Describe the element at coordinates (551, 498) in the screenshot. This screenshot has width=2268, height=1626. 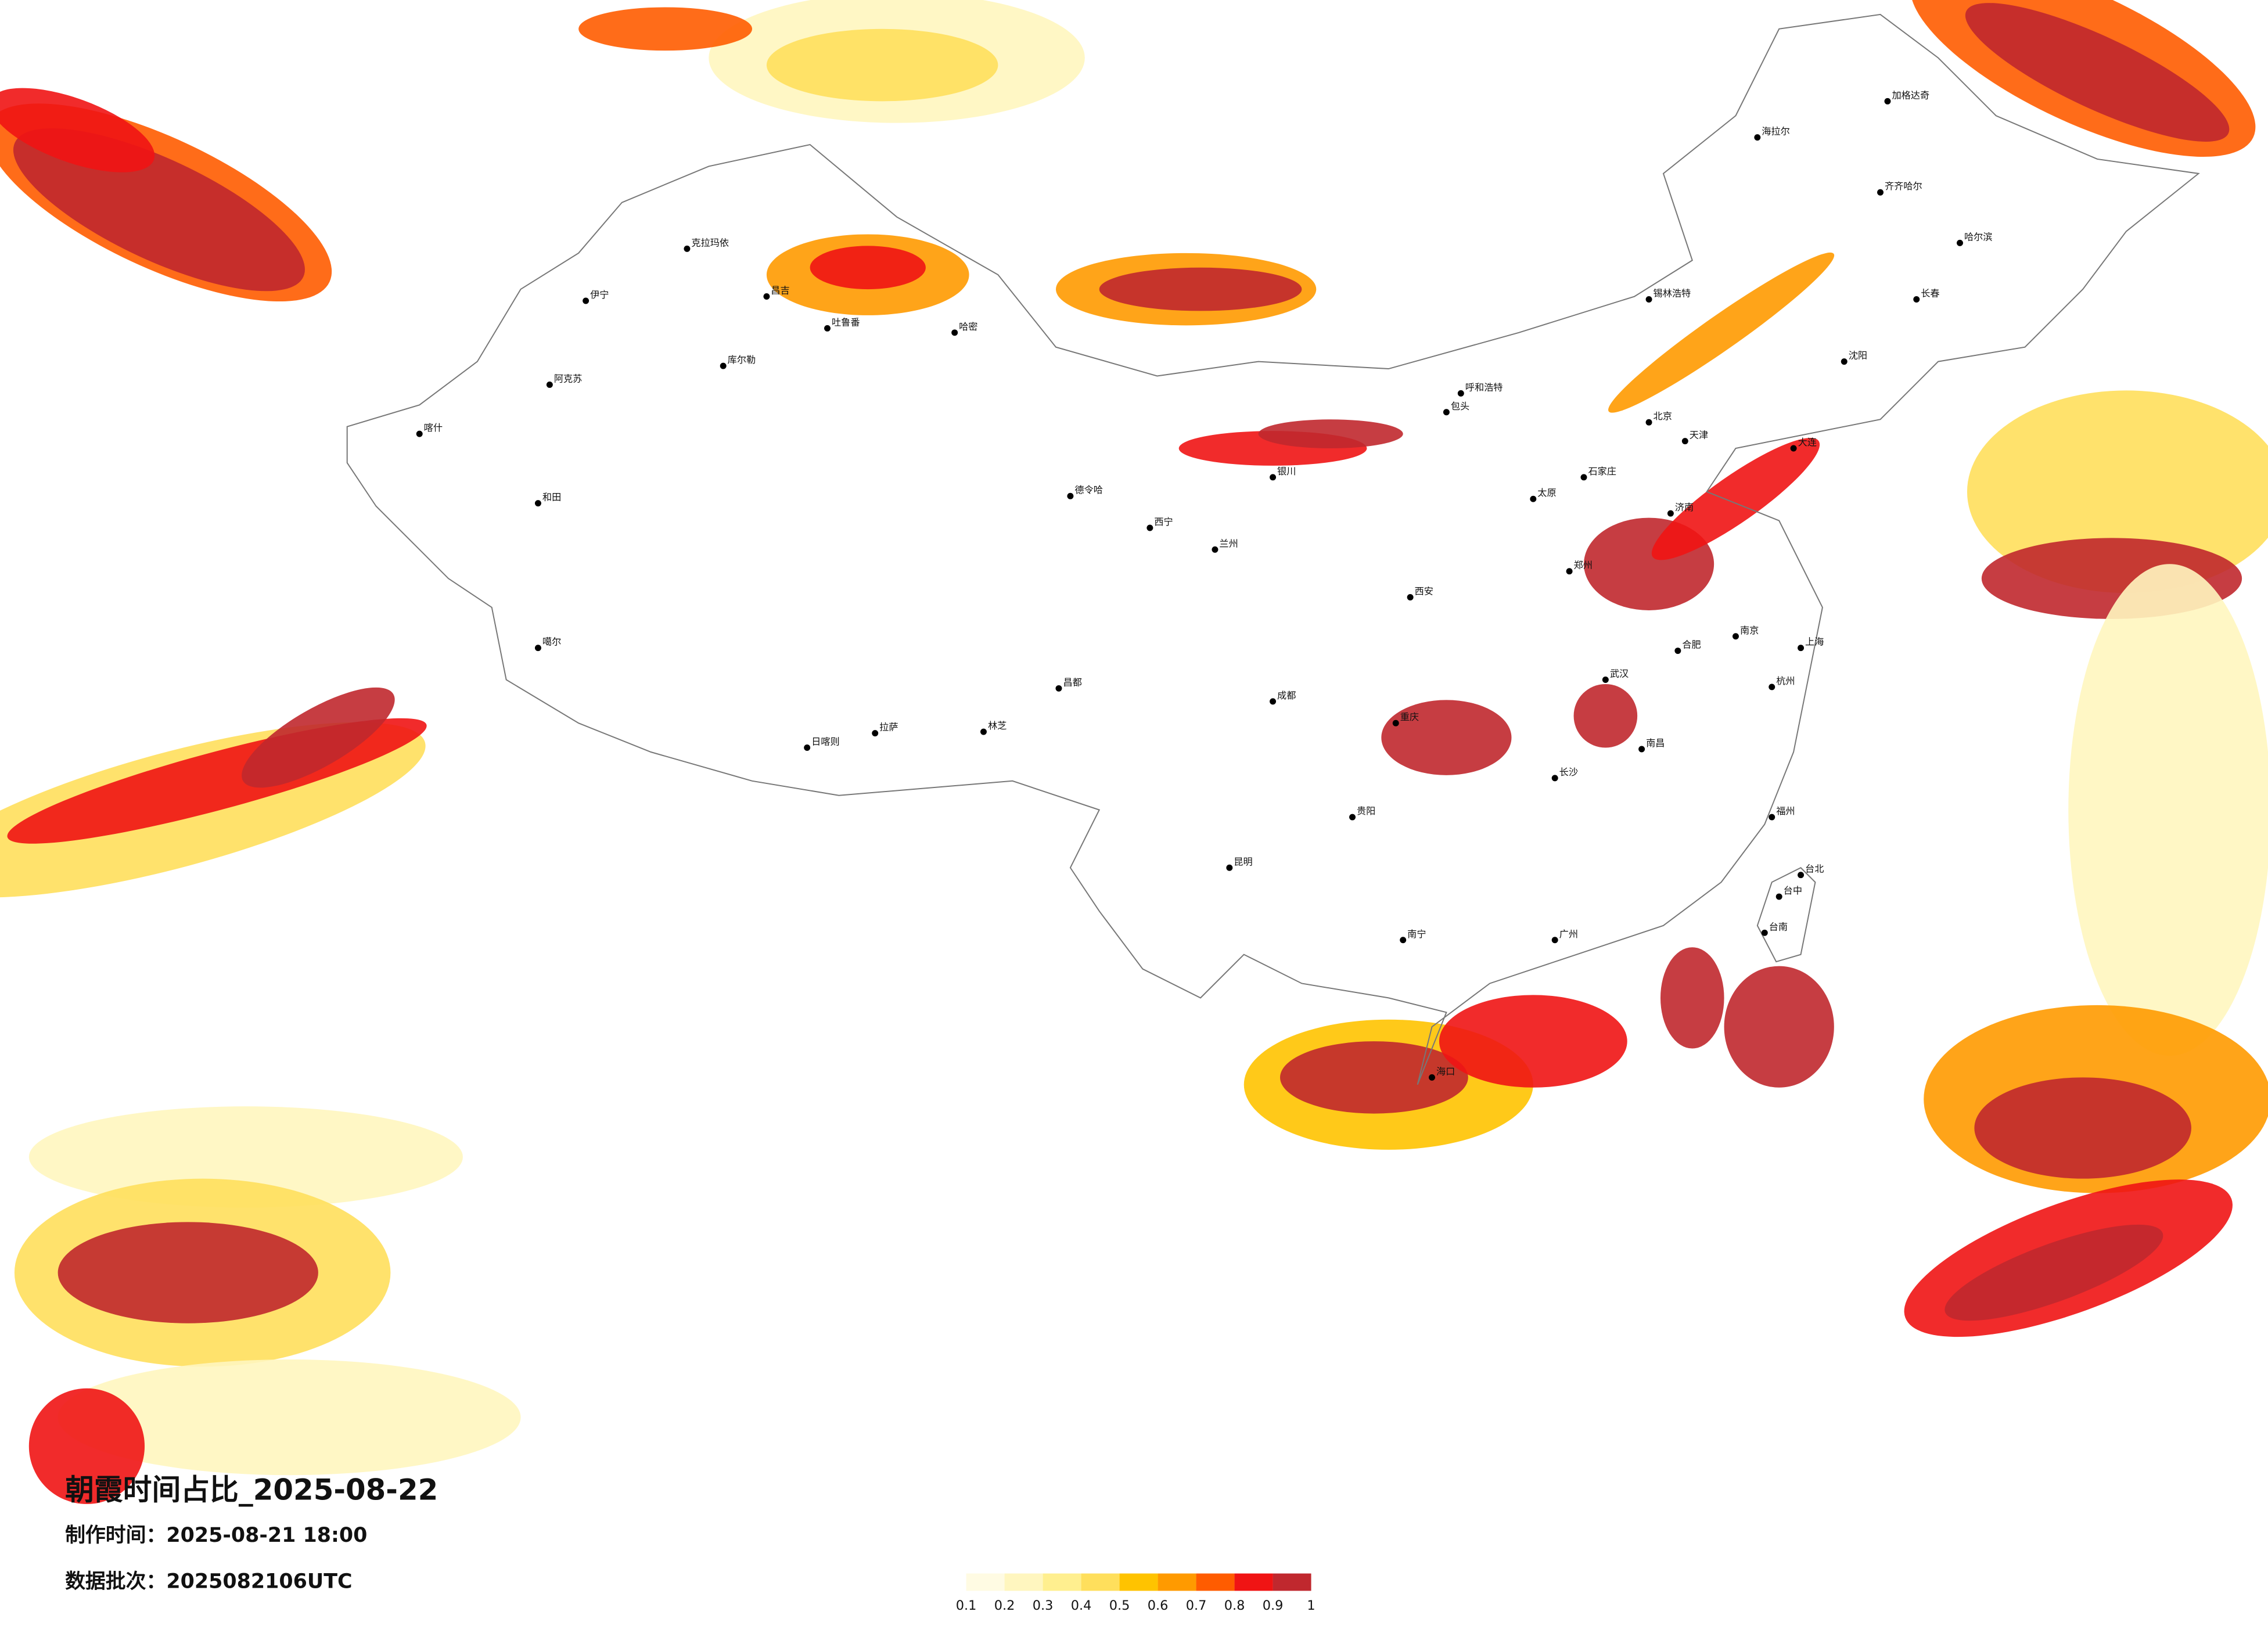
I see `city-label: 和田` at that location.